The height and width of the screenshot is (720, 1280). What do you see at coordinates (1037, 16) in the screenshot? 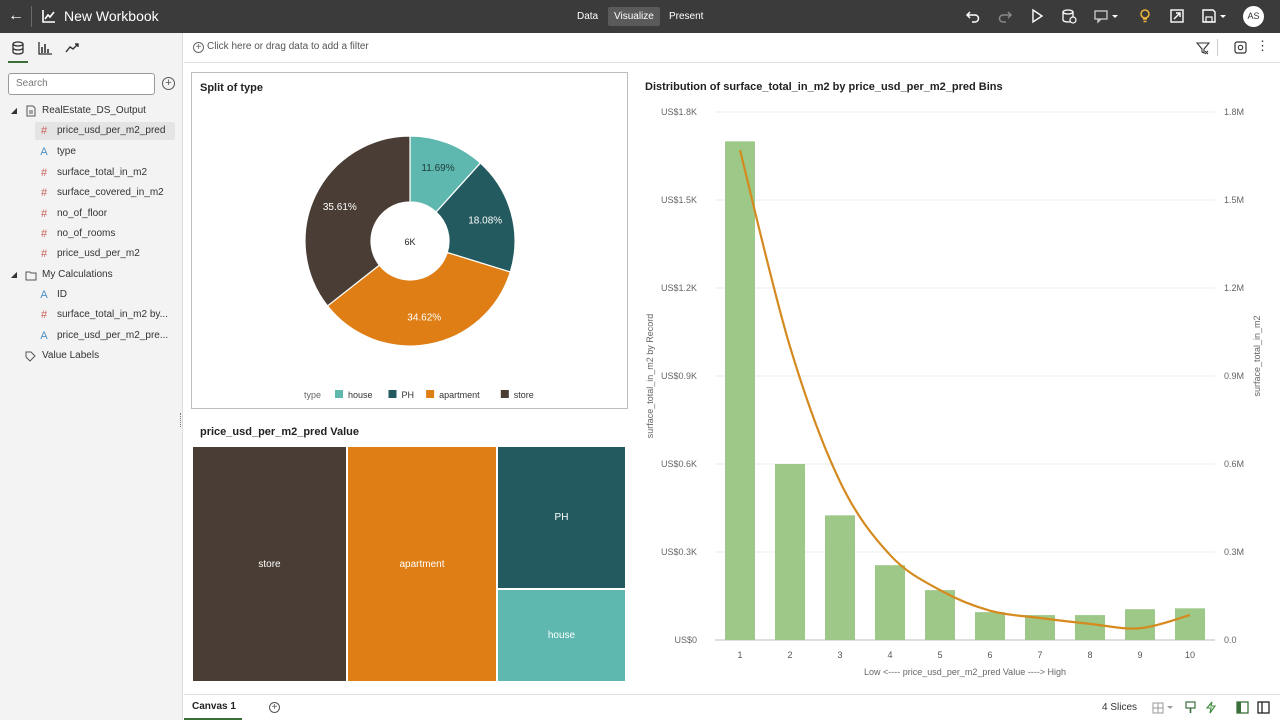
I see `play-icon` at bounding box center [1037, 16].